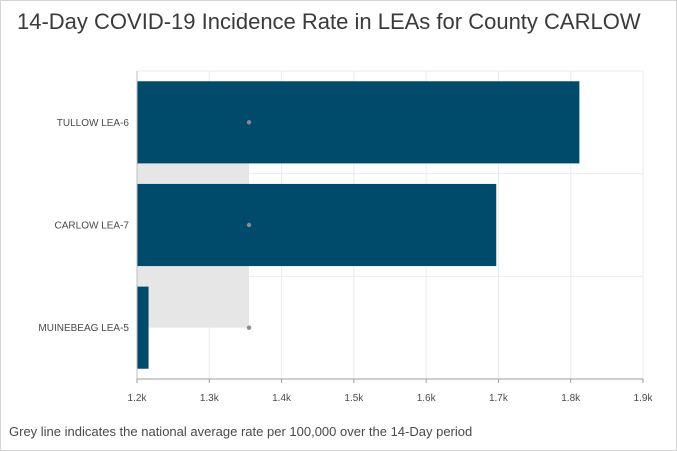 The height and width of the screenshot is (451, 677). Describe the element at coordinates (83, 328) in the screenshot. I see `y-tick-label: MUINEBEAG LEA-5` at that location.